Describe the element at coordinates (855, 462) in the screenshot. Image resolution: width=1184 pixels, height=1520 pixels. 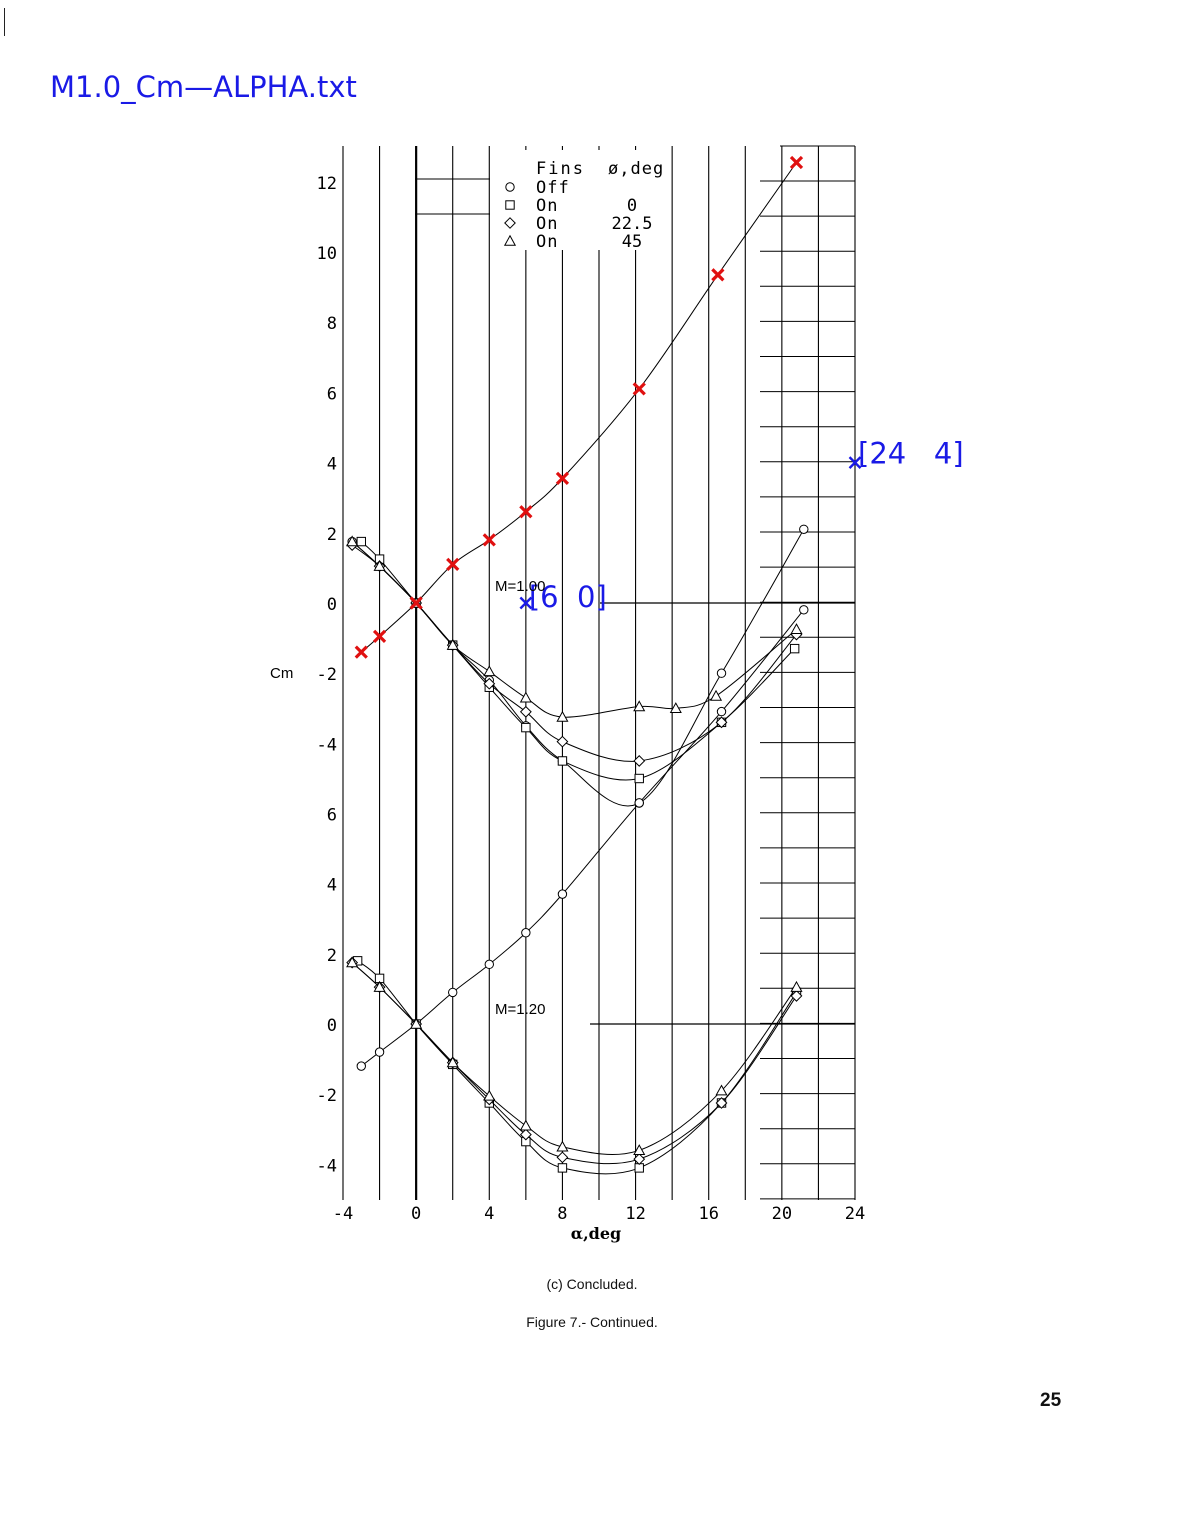
I see `calibration-marker-stroke` at that location.